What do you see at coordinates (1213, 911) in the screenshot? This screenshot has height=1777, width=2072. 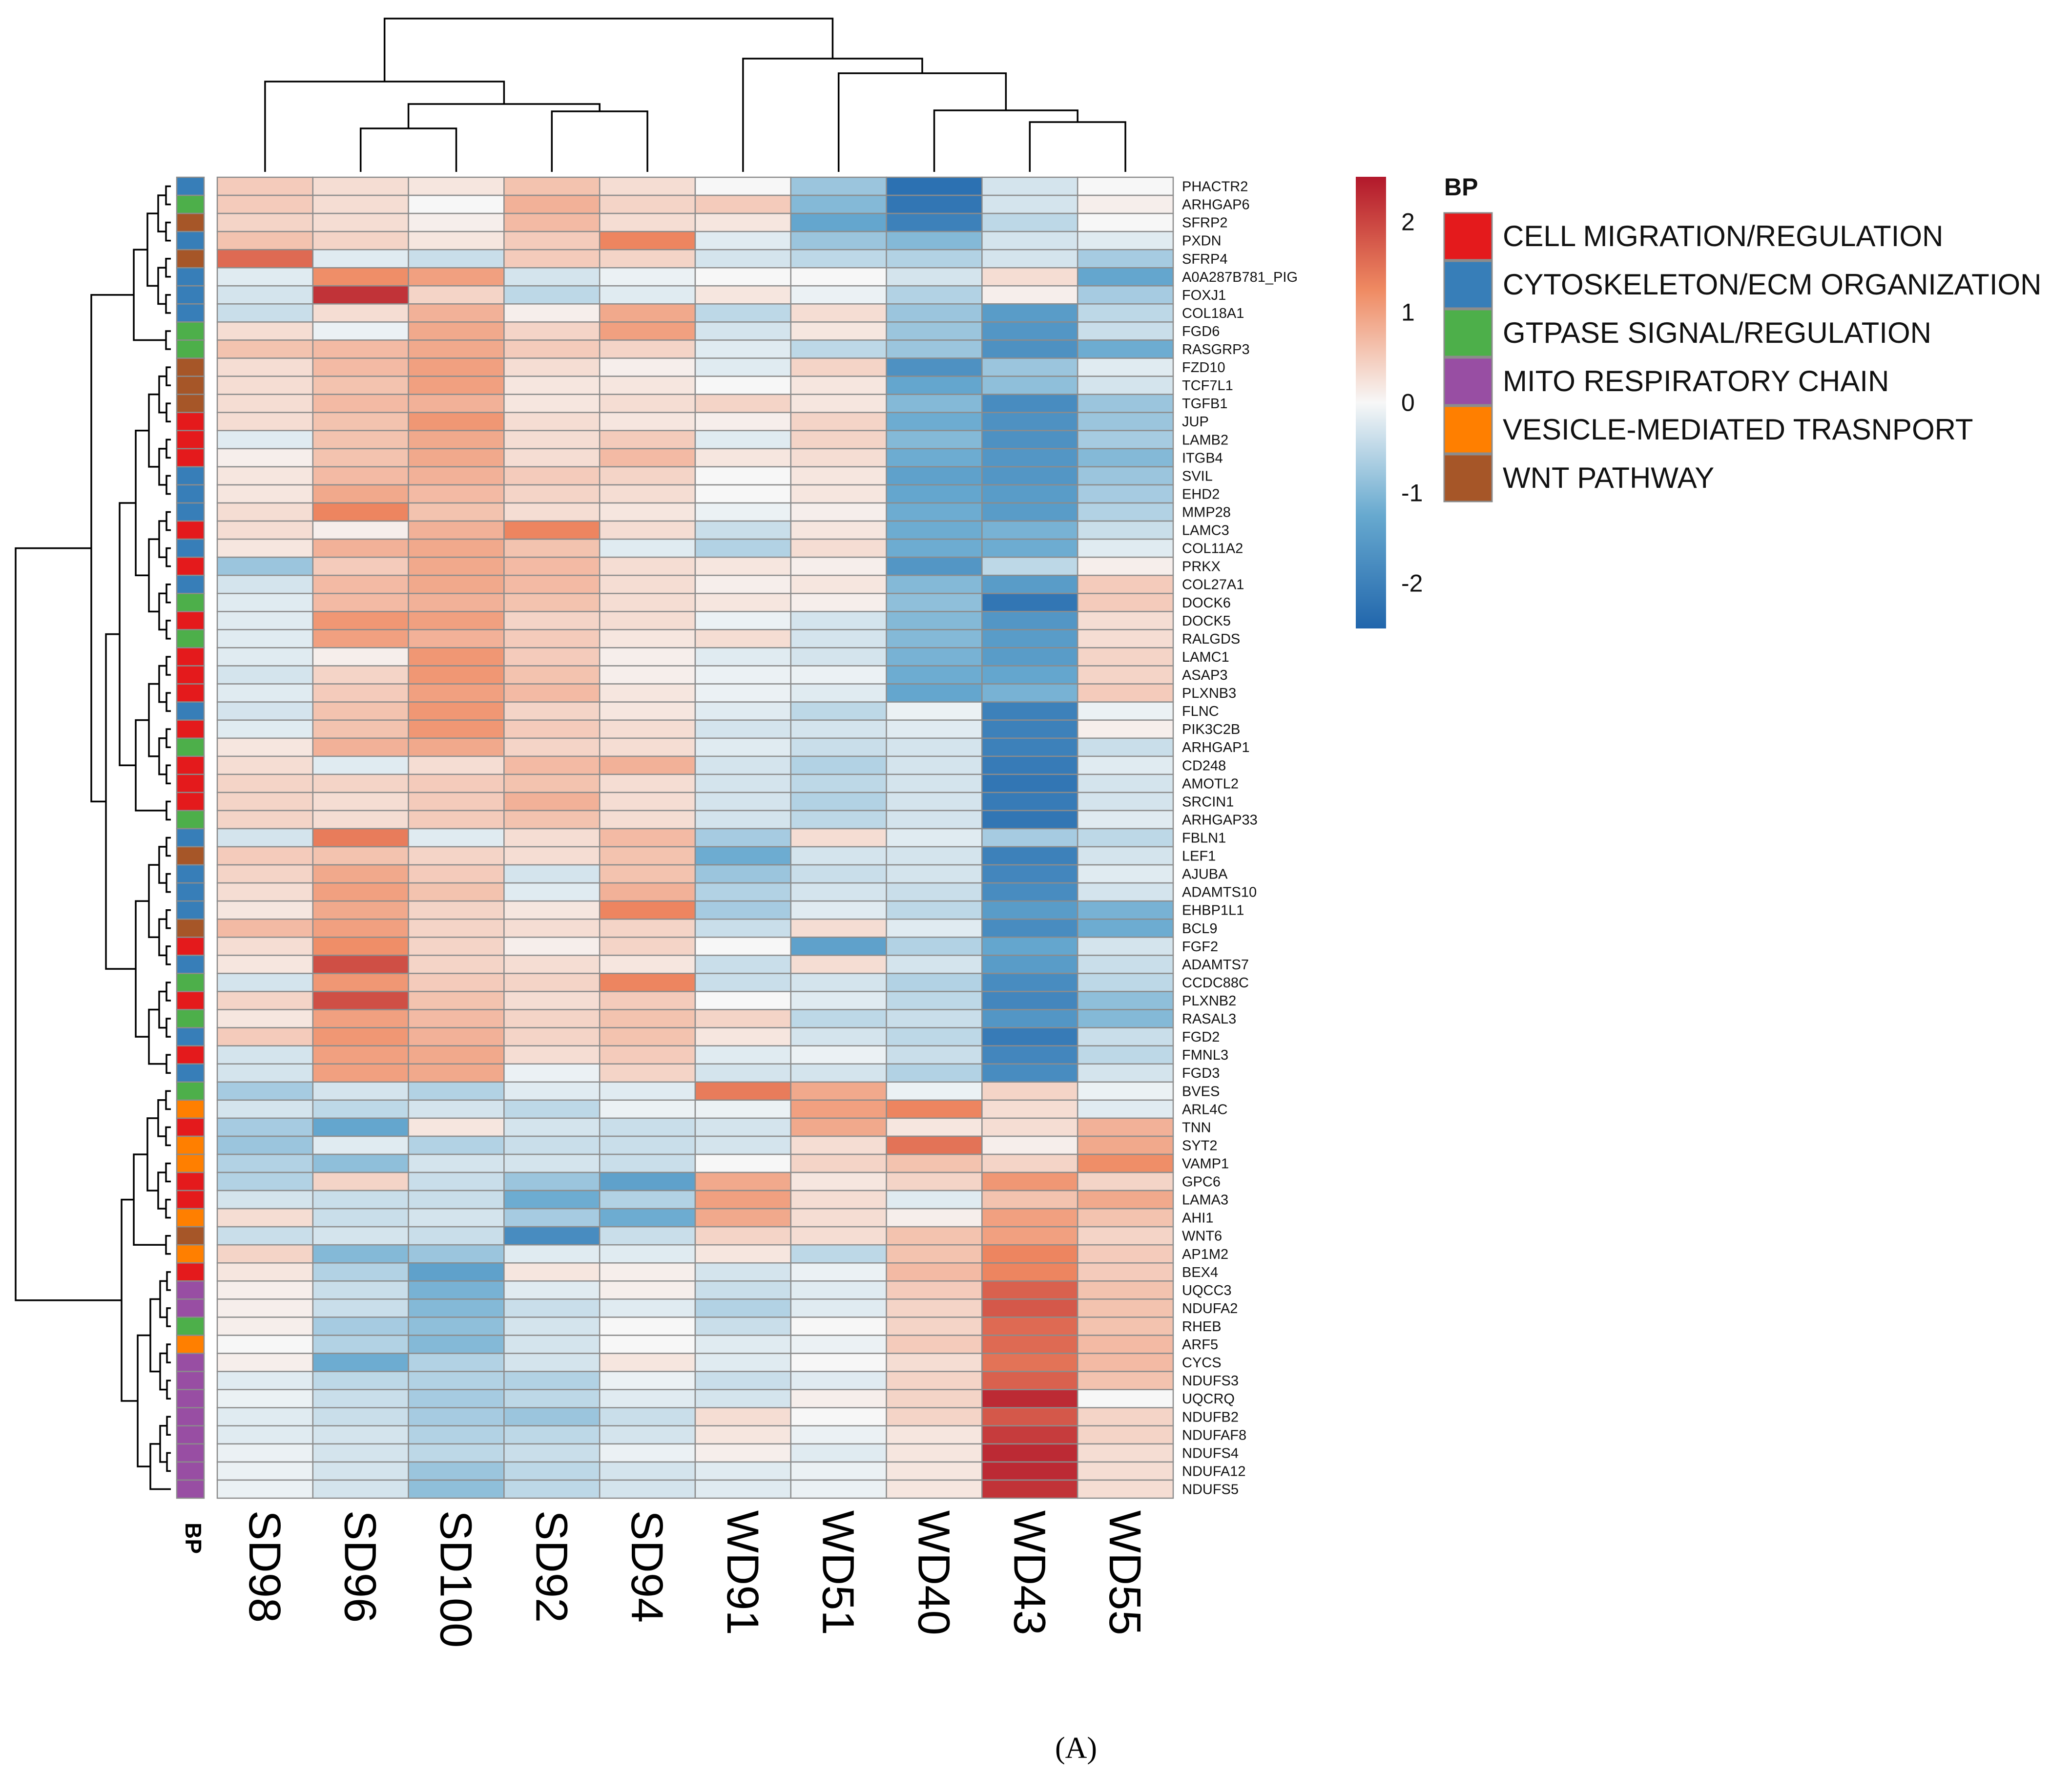 I see `gene-label: EHBP1L1` at bounding box center [1213, 911].